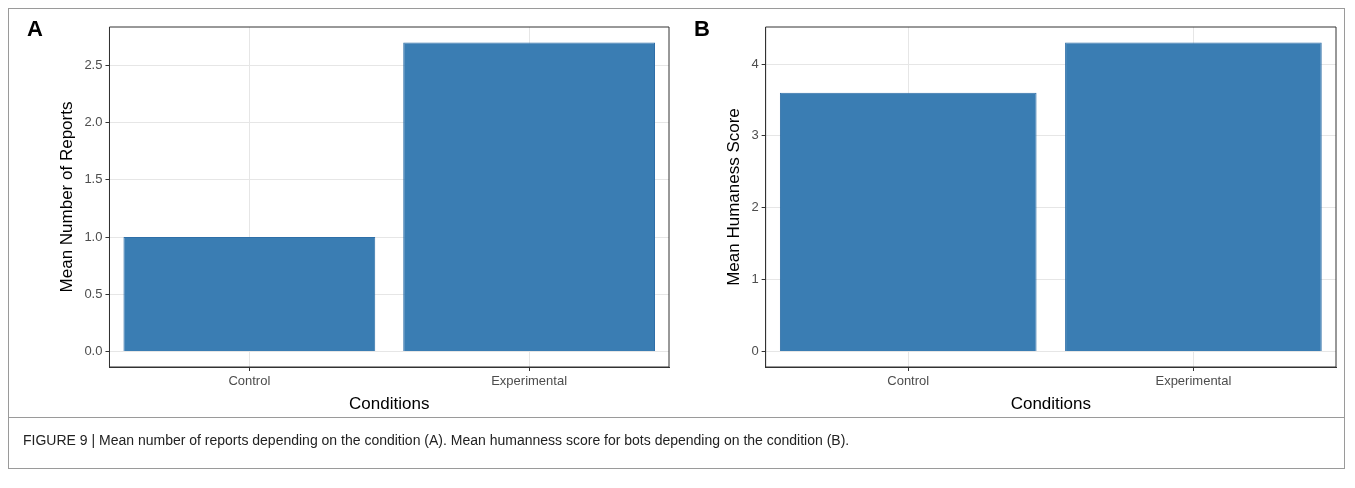 The width and height of the screenshot is (1355, 488). I want to click on y-tick-label: 0.0, so click(93, 351).